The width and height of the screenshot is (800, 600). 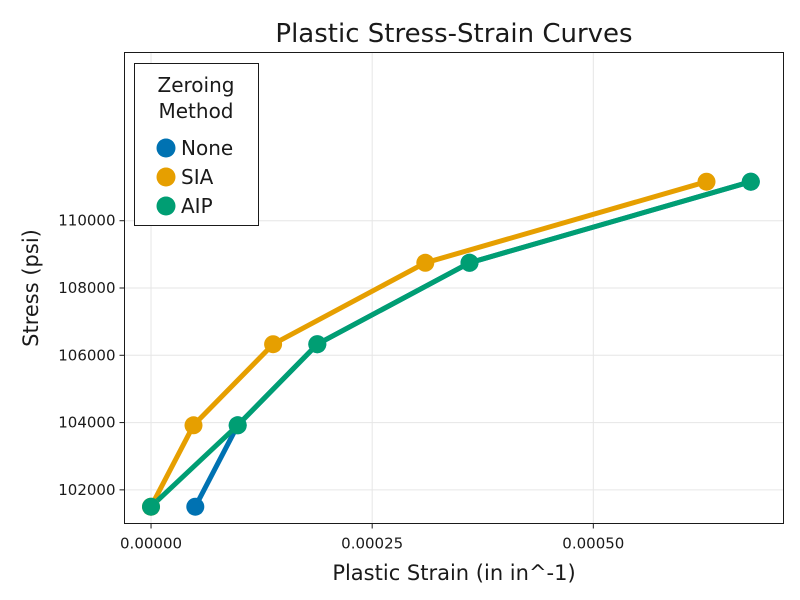 I want to click on legend: Zeroing Method None SIA AIP, so click(x=196, y=144).